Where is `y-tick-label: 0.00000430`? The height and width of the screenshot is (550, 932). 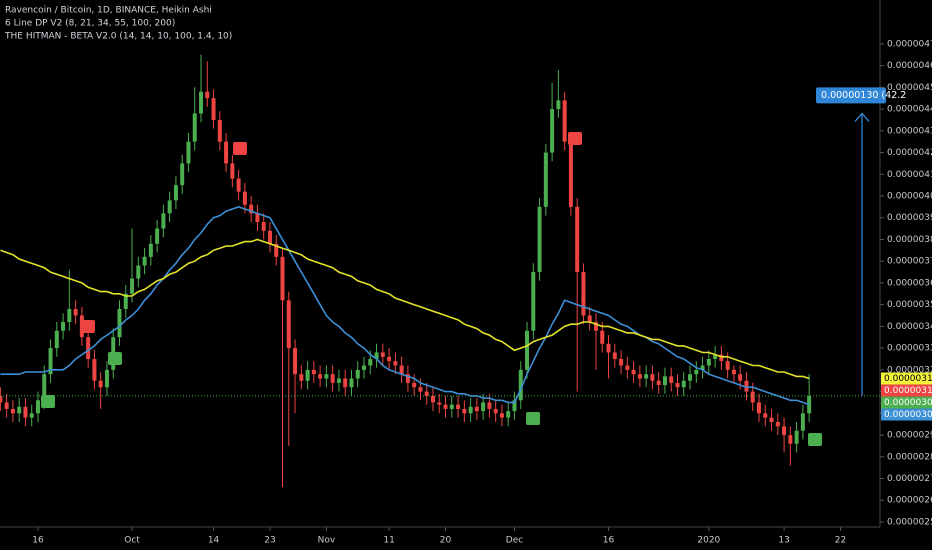 y-tick-label: 0.00000430 is located at coordinates (909, 131).